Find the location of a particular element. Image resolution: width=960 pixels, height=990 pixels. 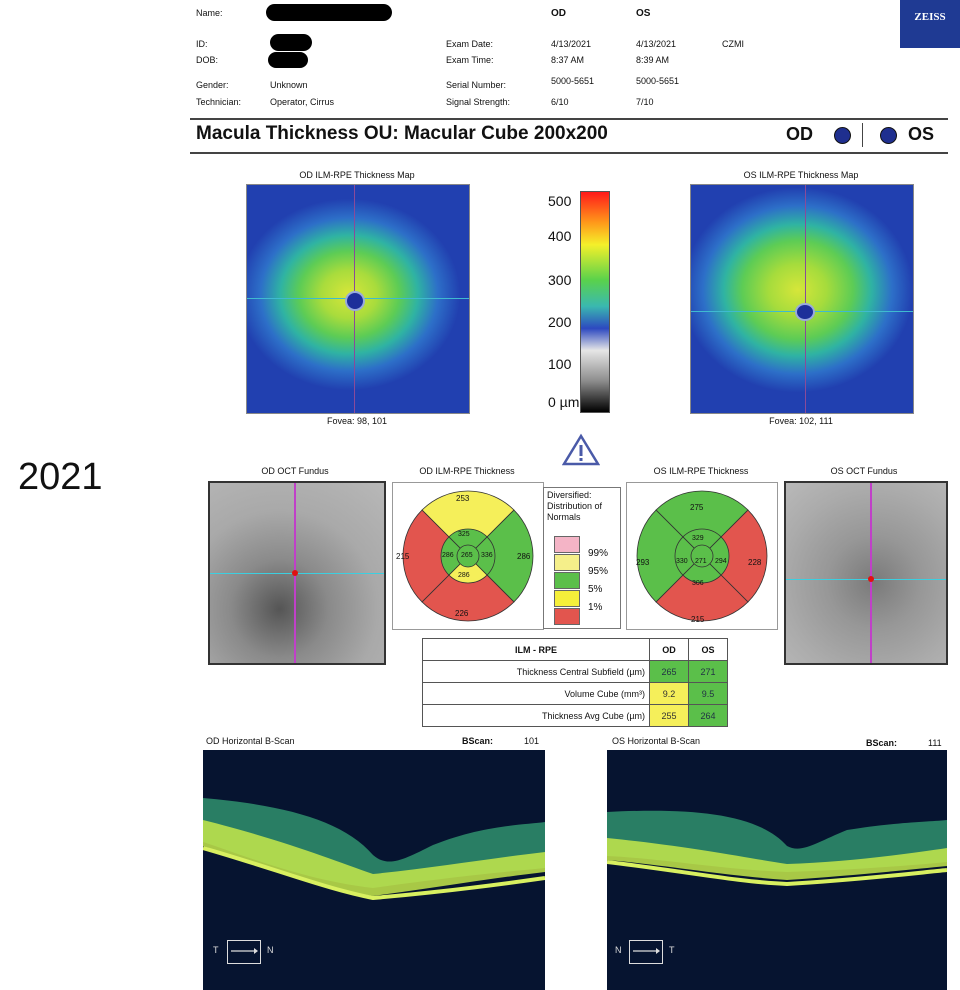

os-cell: 264 is located at coordinates (708, 715).